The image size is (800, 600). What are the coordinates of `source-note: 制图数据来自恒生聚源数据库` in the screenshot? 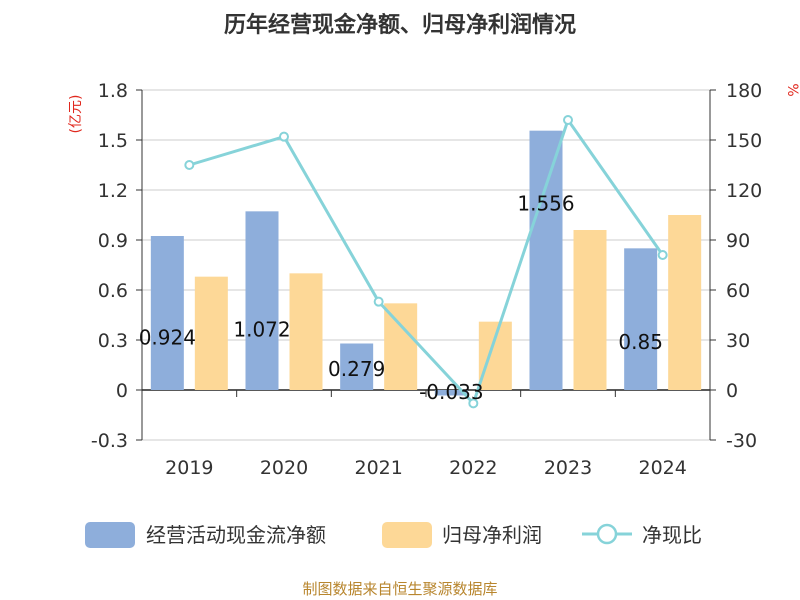 It's located at (399, 589).